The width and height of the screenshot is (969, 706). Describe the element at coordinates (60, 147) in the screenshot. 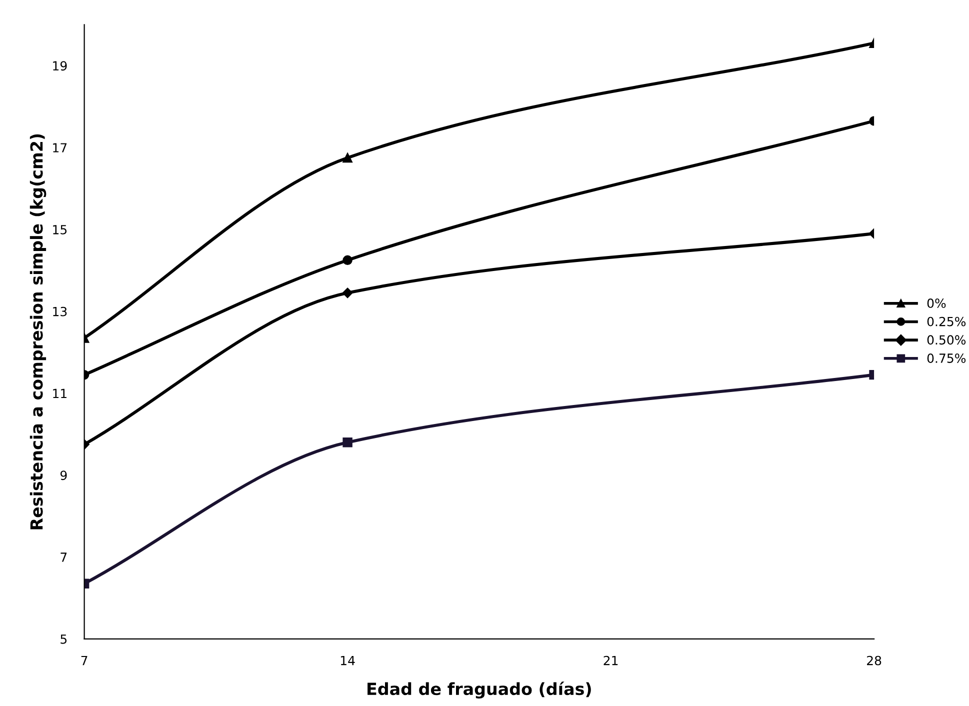

I see `y-tick-label: 17` at that location.